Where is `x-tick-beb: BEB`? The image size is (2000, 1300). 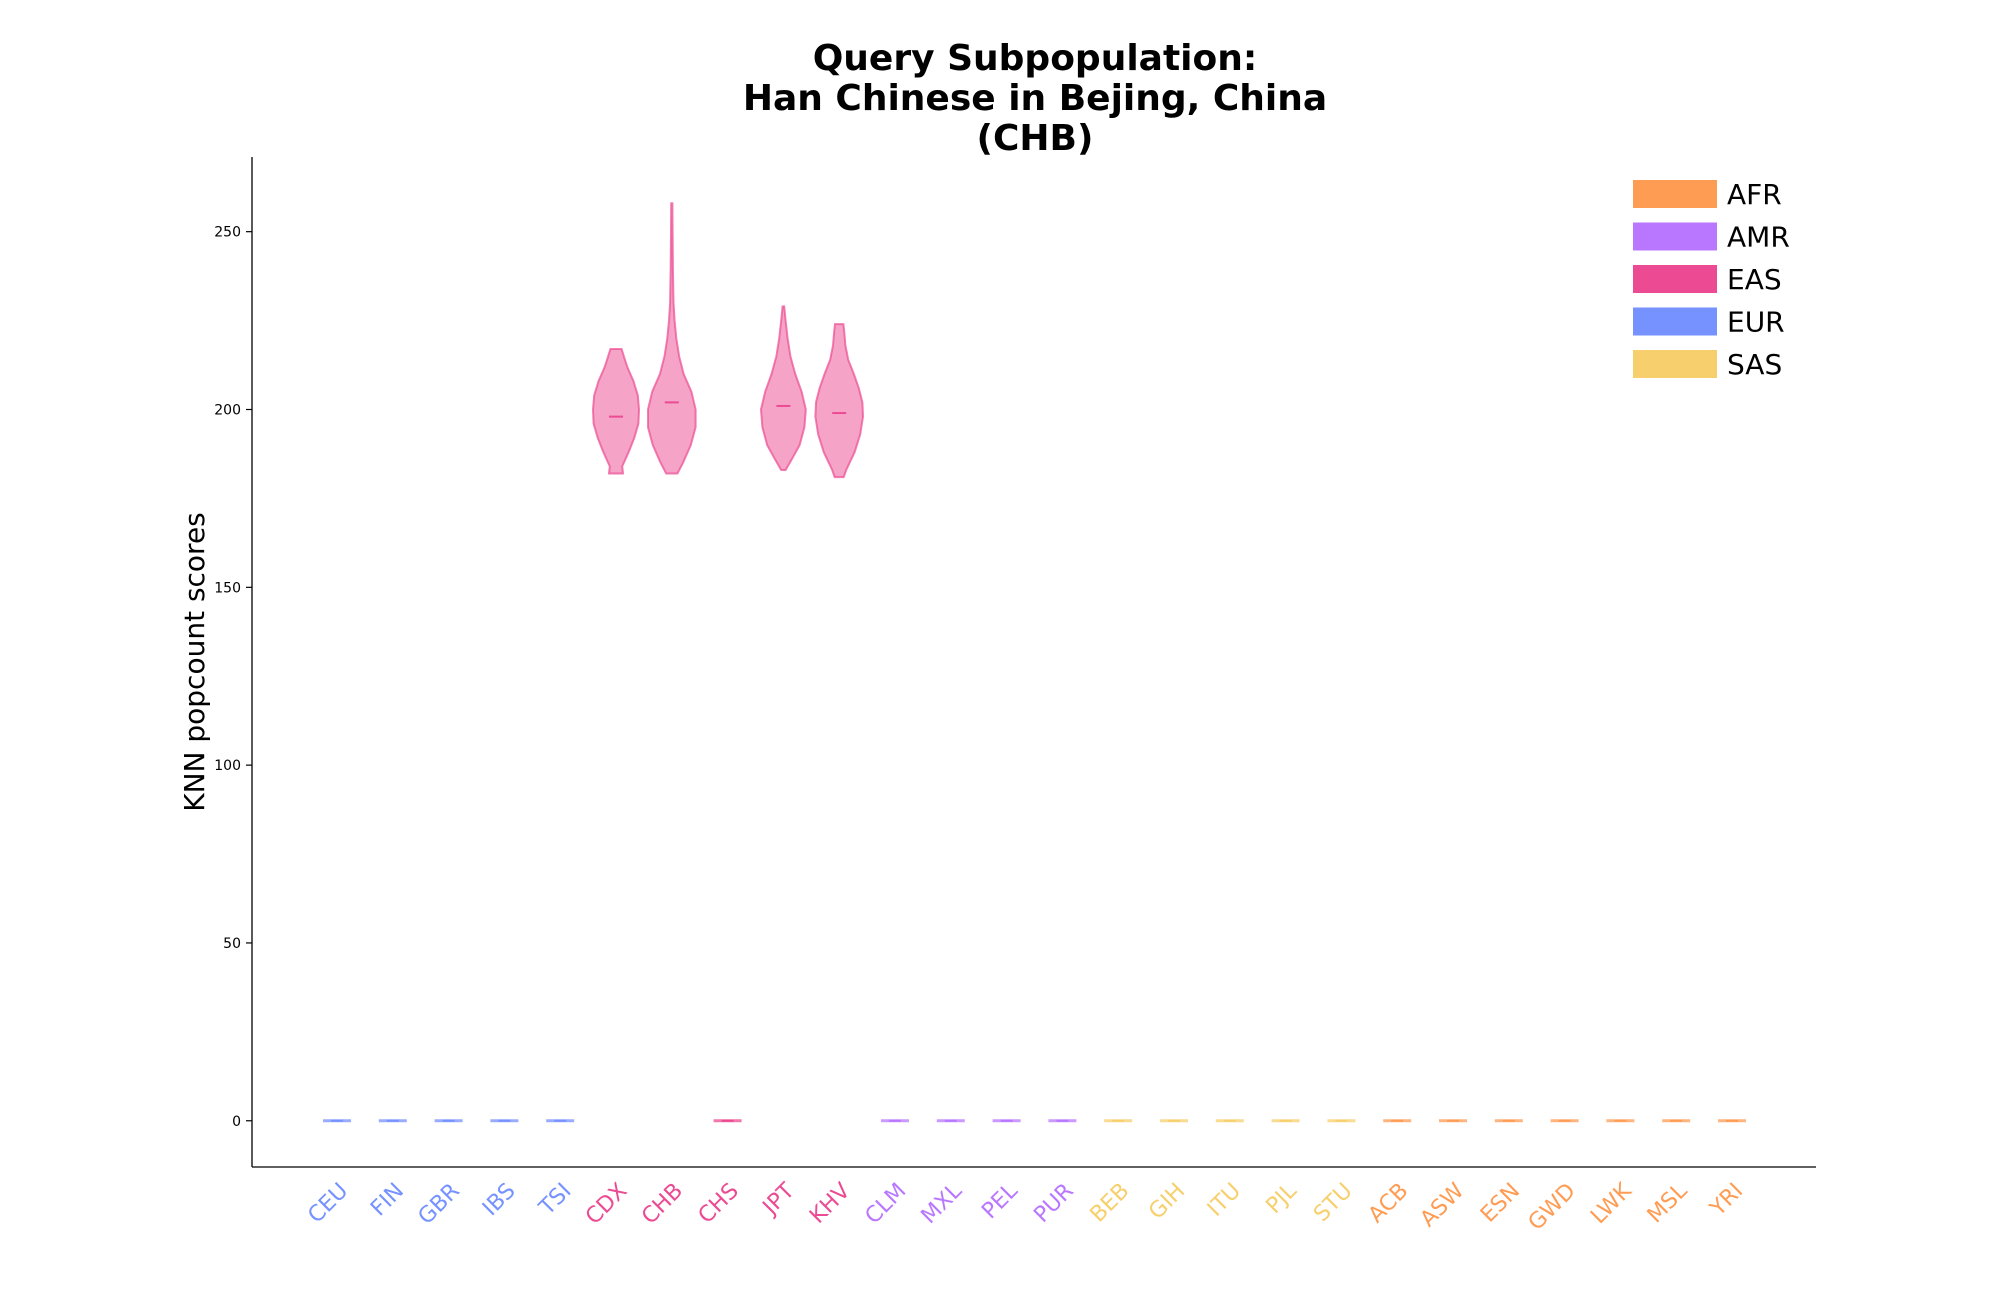 x-tick-beb: BEB is located at coordinates (1110, 1203).